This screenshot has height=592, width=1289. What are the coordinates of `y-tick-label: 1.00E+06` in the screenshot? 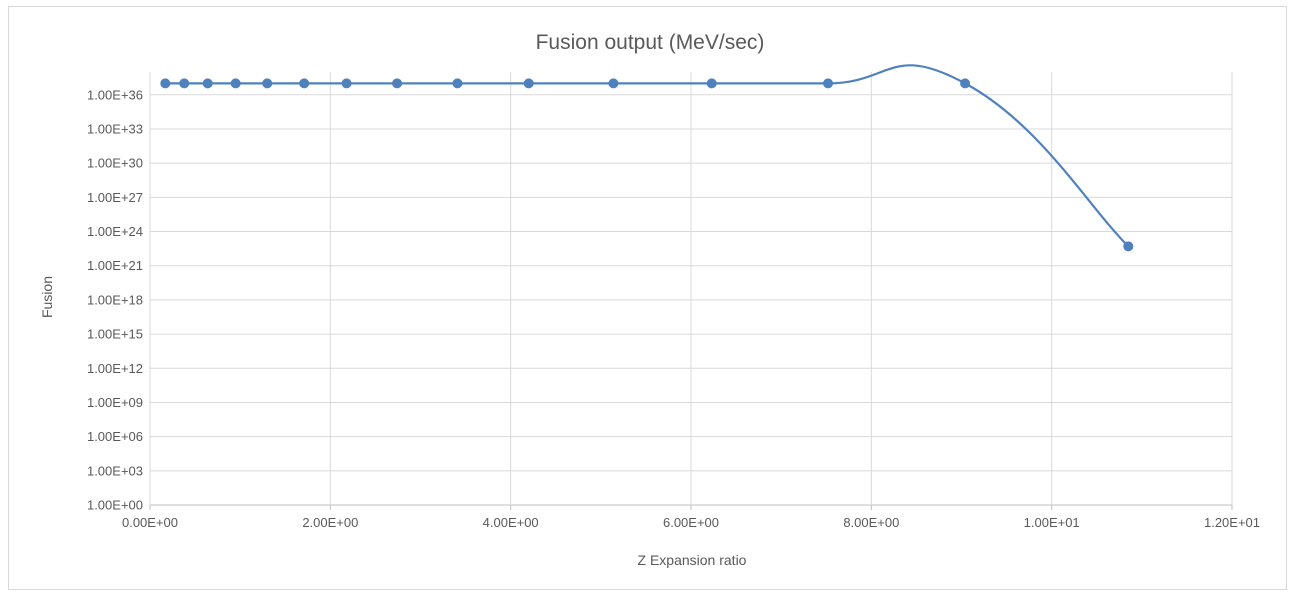 It's located at (115, 436).